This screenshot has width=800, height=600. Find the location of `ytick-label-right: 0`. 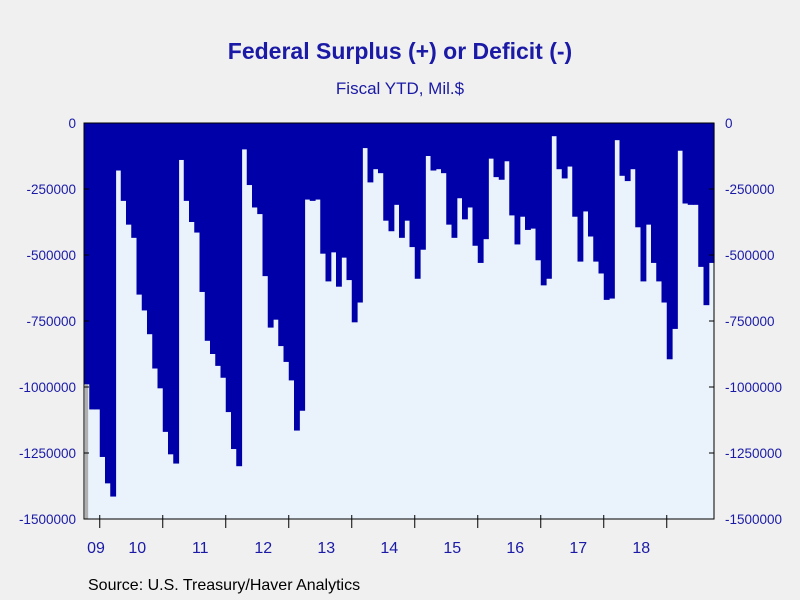

ytick-label-right: 0 is located at coordinates (729, 123).